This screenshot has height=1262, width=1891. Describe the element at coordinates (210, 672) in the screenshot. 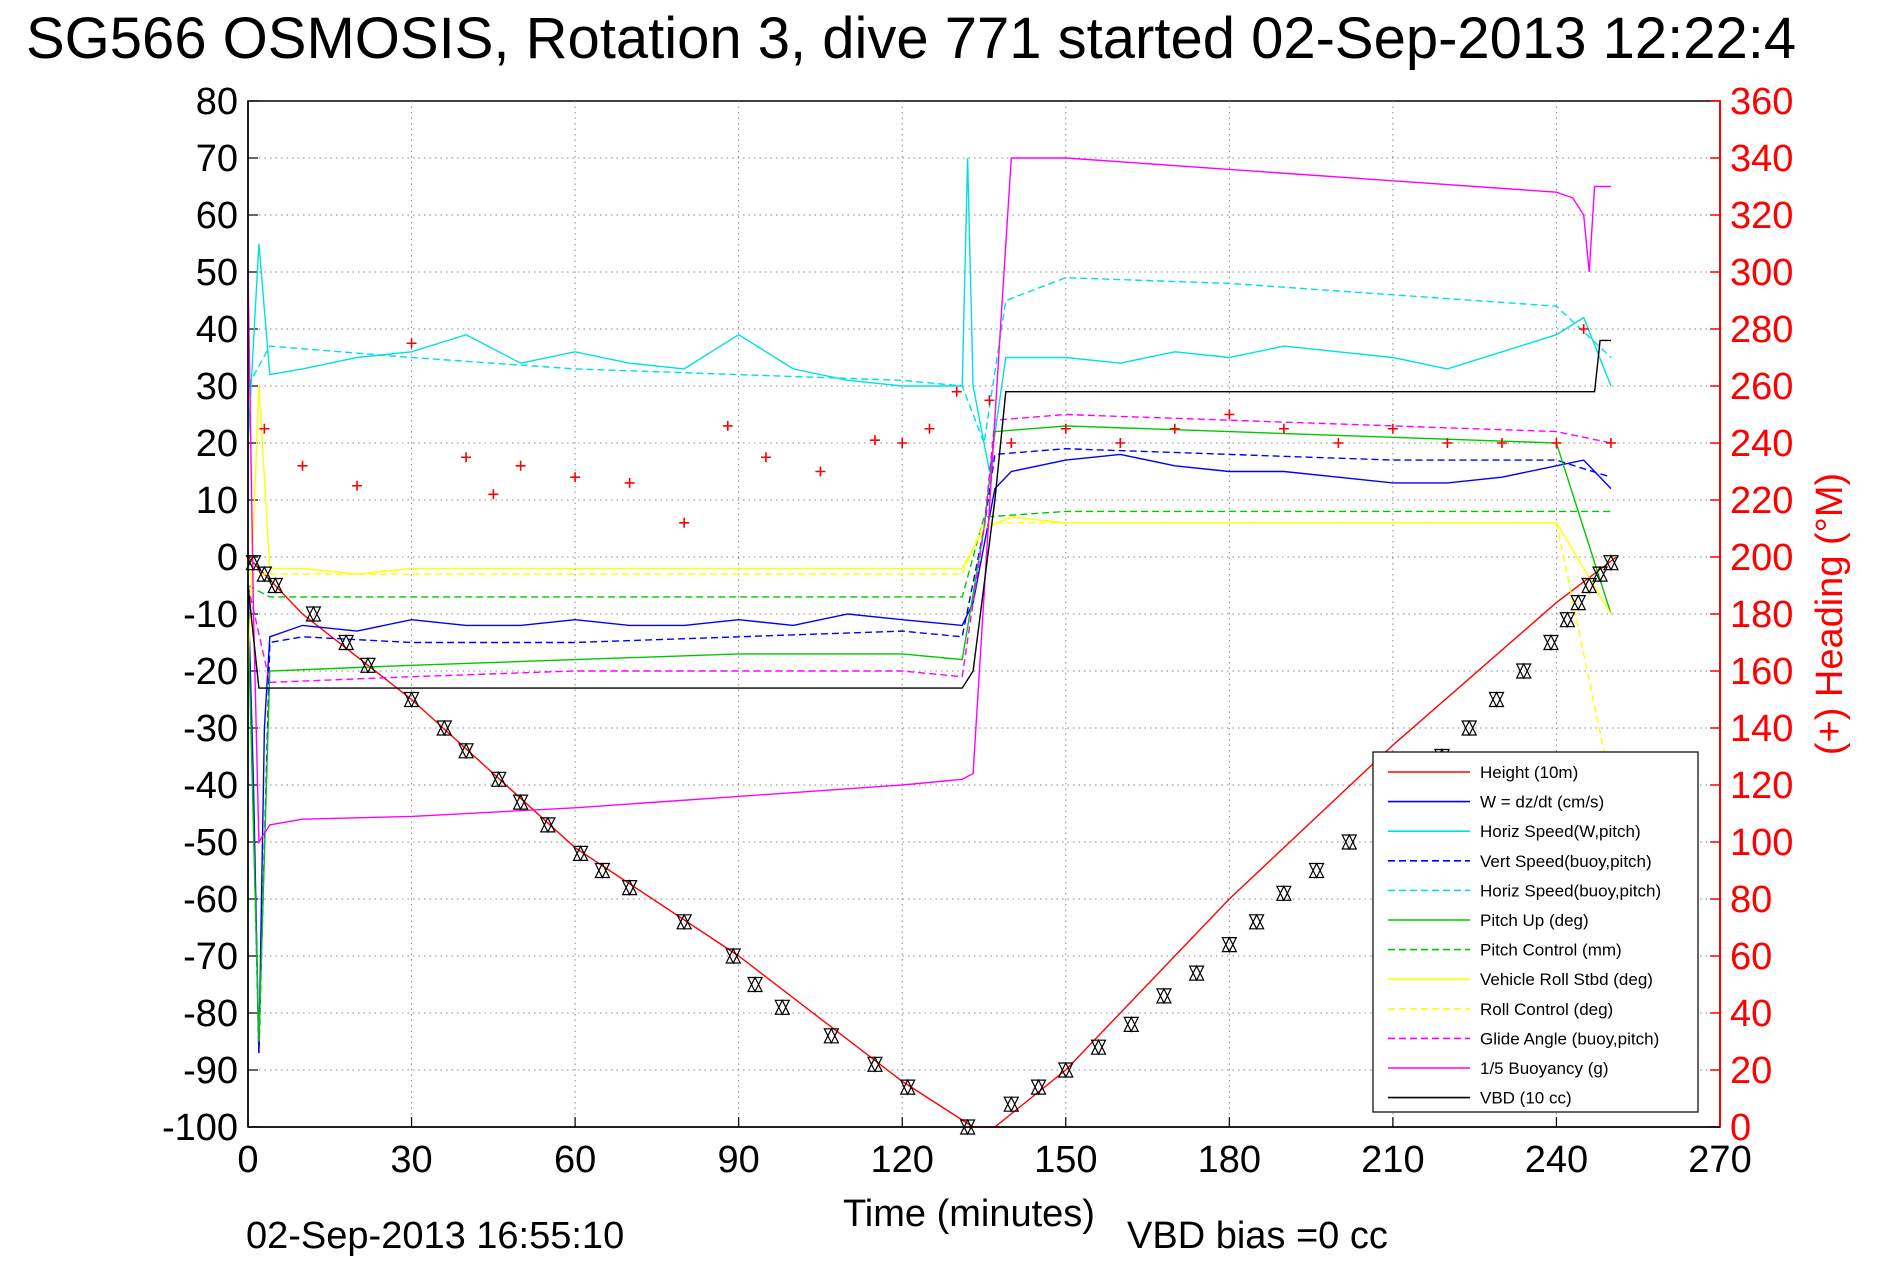

I see `y-tick-label: -20` at that location.